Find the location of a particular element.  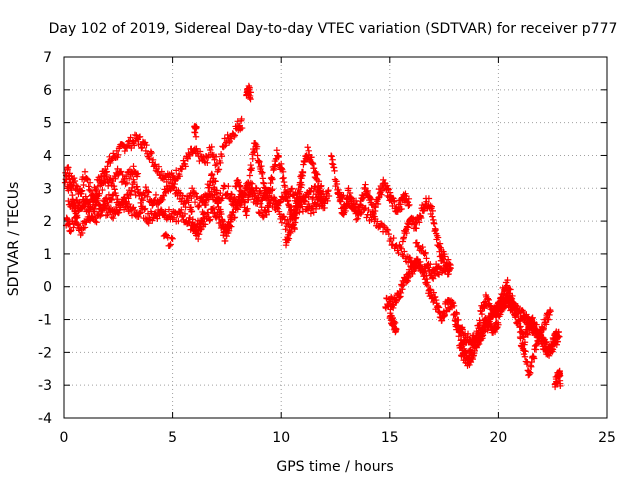

y-tick-label: -4 is located at coordinates (45, 419).